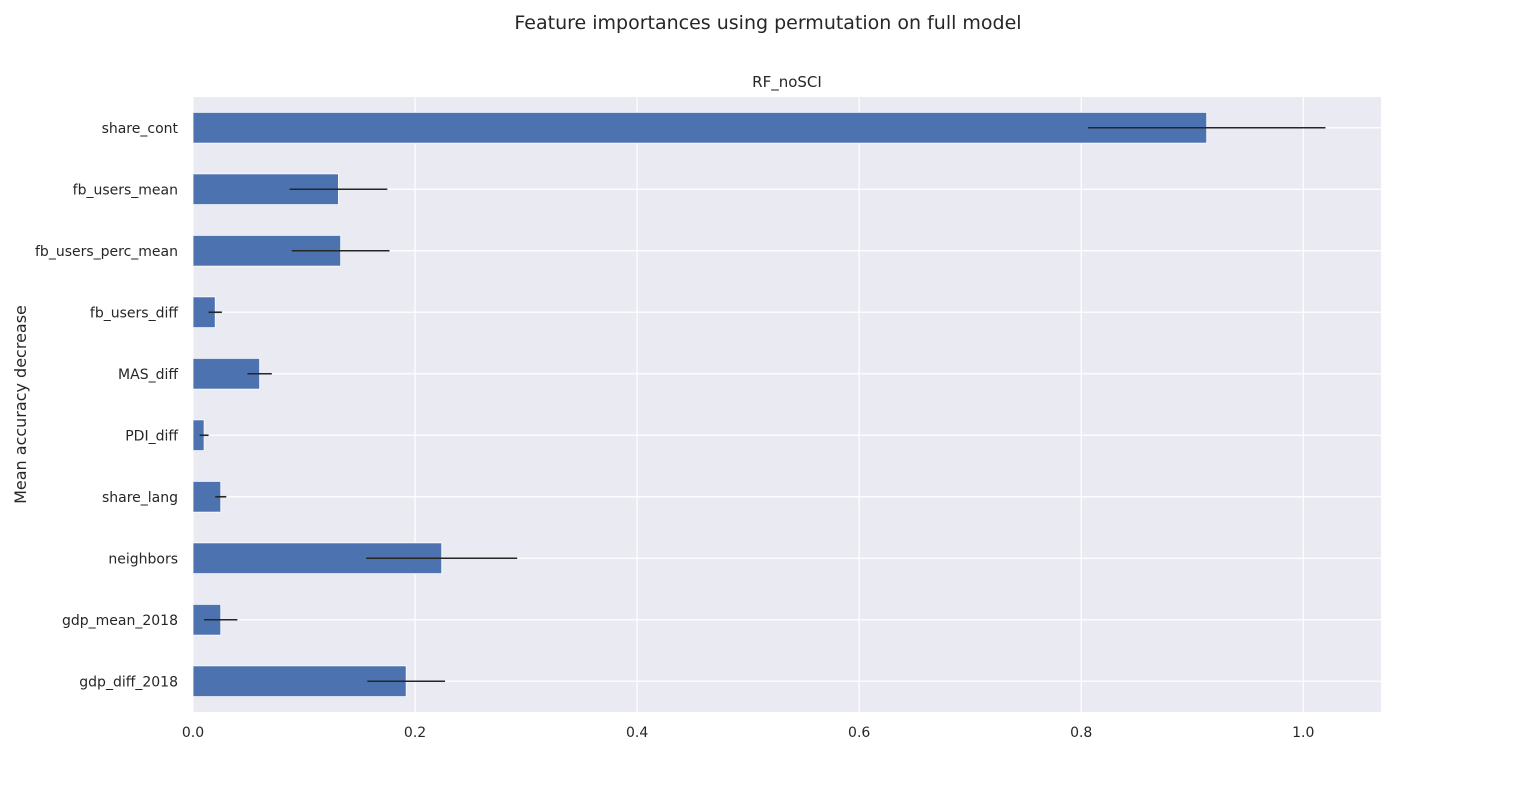 This screenshot has height=801, width=1536. Describe the element at coordinates (700, 127) in the screenshot. I see `bar-share_cont` at that location.